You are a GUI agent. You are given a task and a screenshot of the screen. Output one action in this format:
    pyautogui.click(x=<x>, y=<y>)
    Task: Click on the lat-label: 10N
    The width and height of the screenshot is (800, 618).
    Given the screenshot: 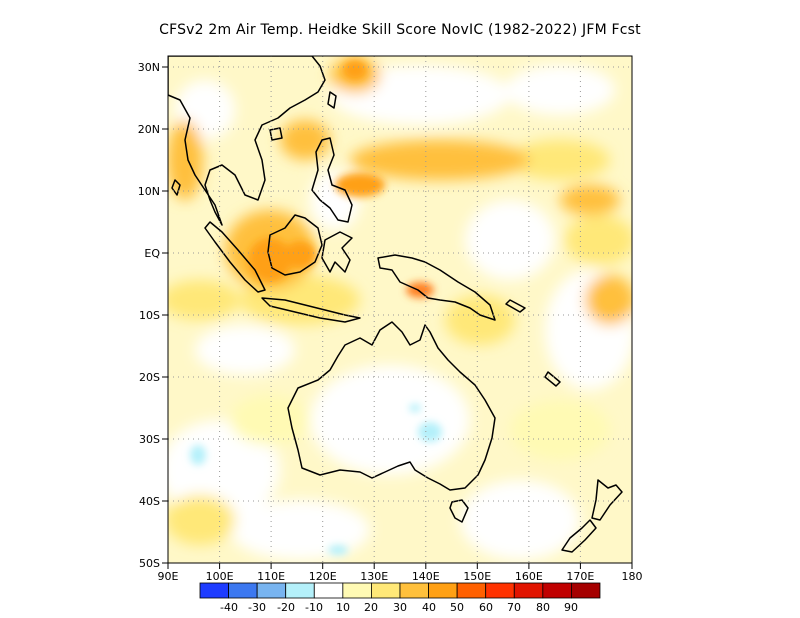 What is the action you would take?
    pyautogui.click(x=149, y=191)
    